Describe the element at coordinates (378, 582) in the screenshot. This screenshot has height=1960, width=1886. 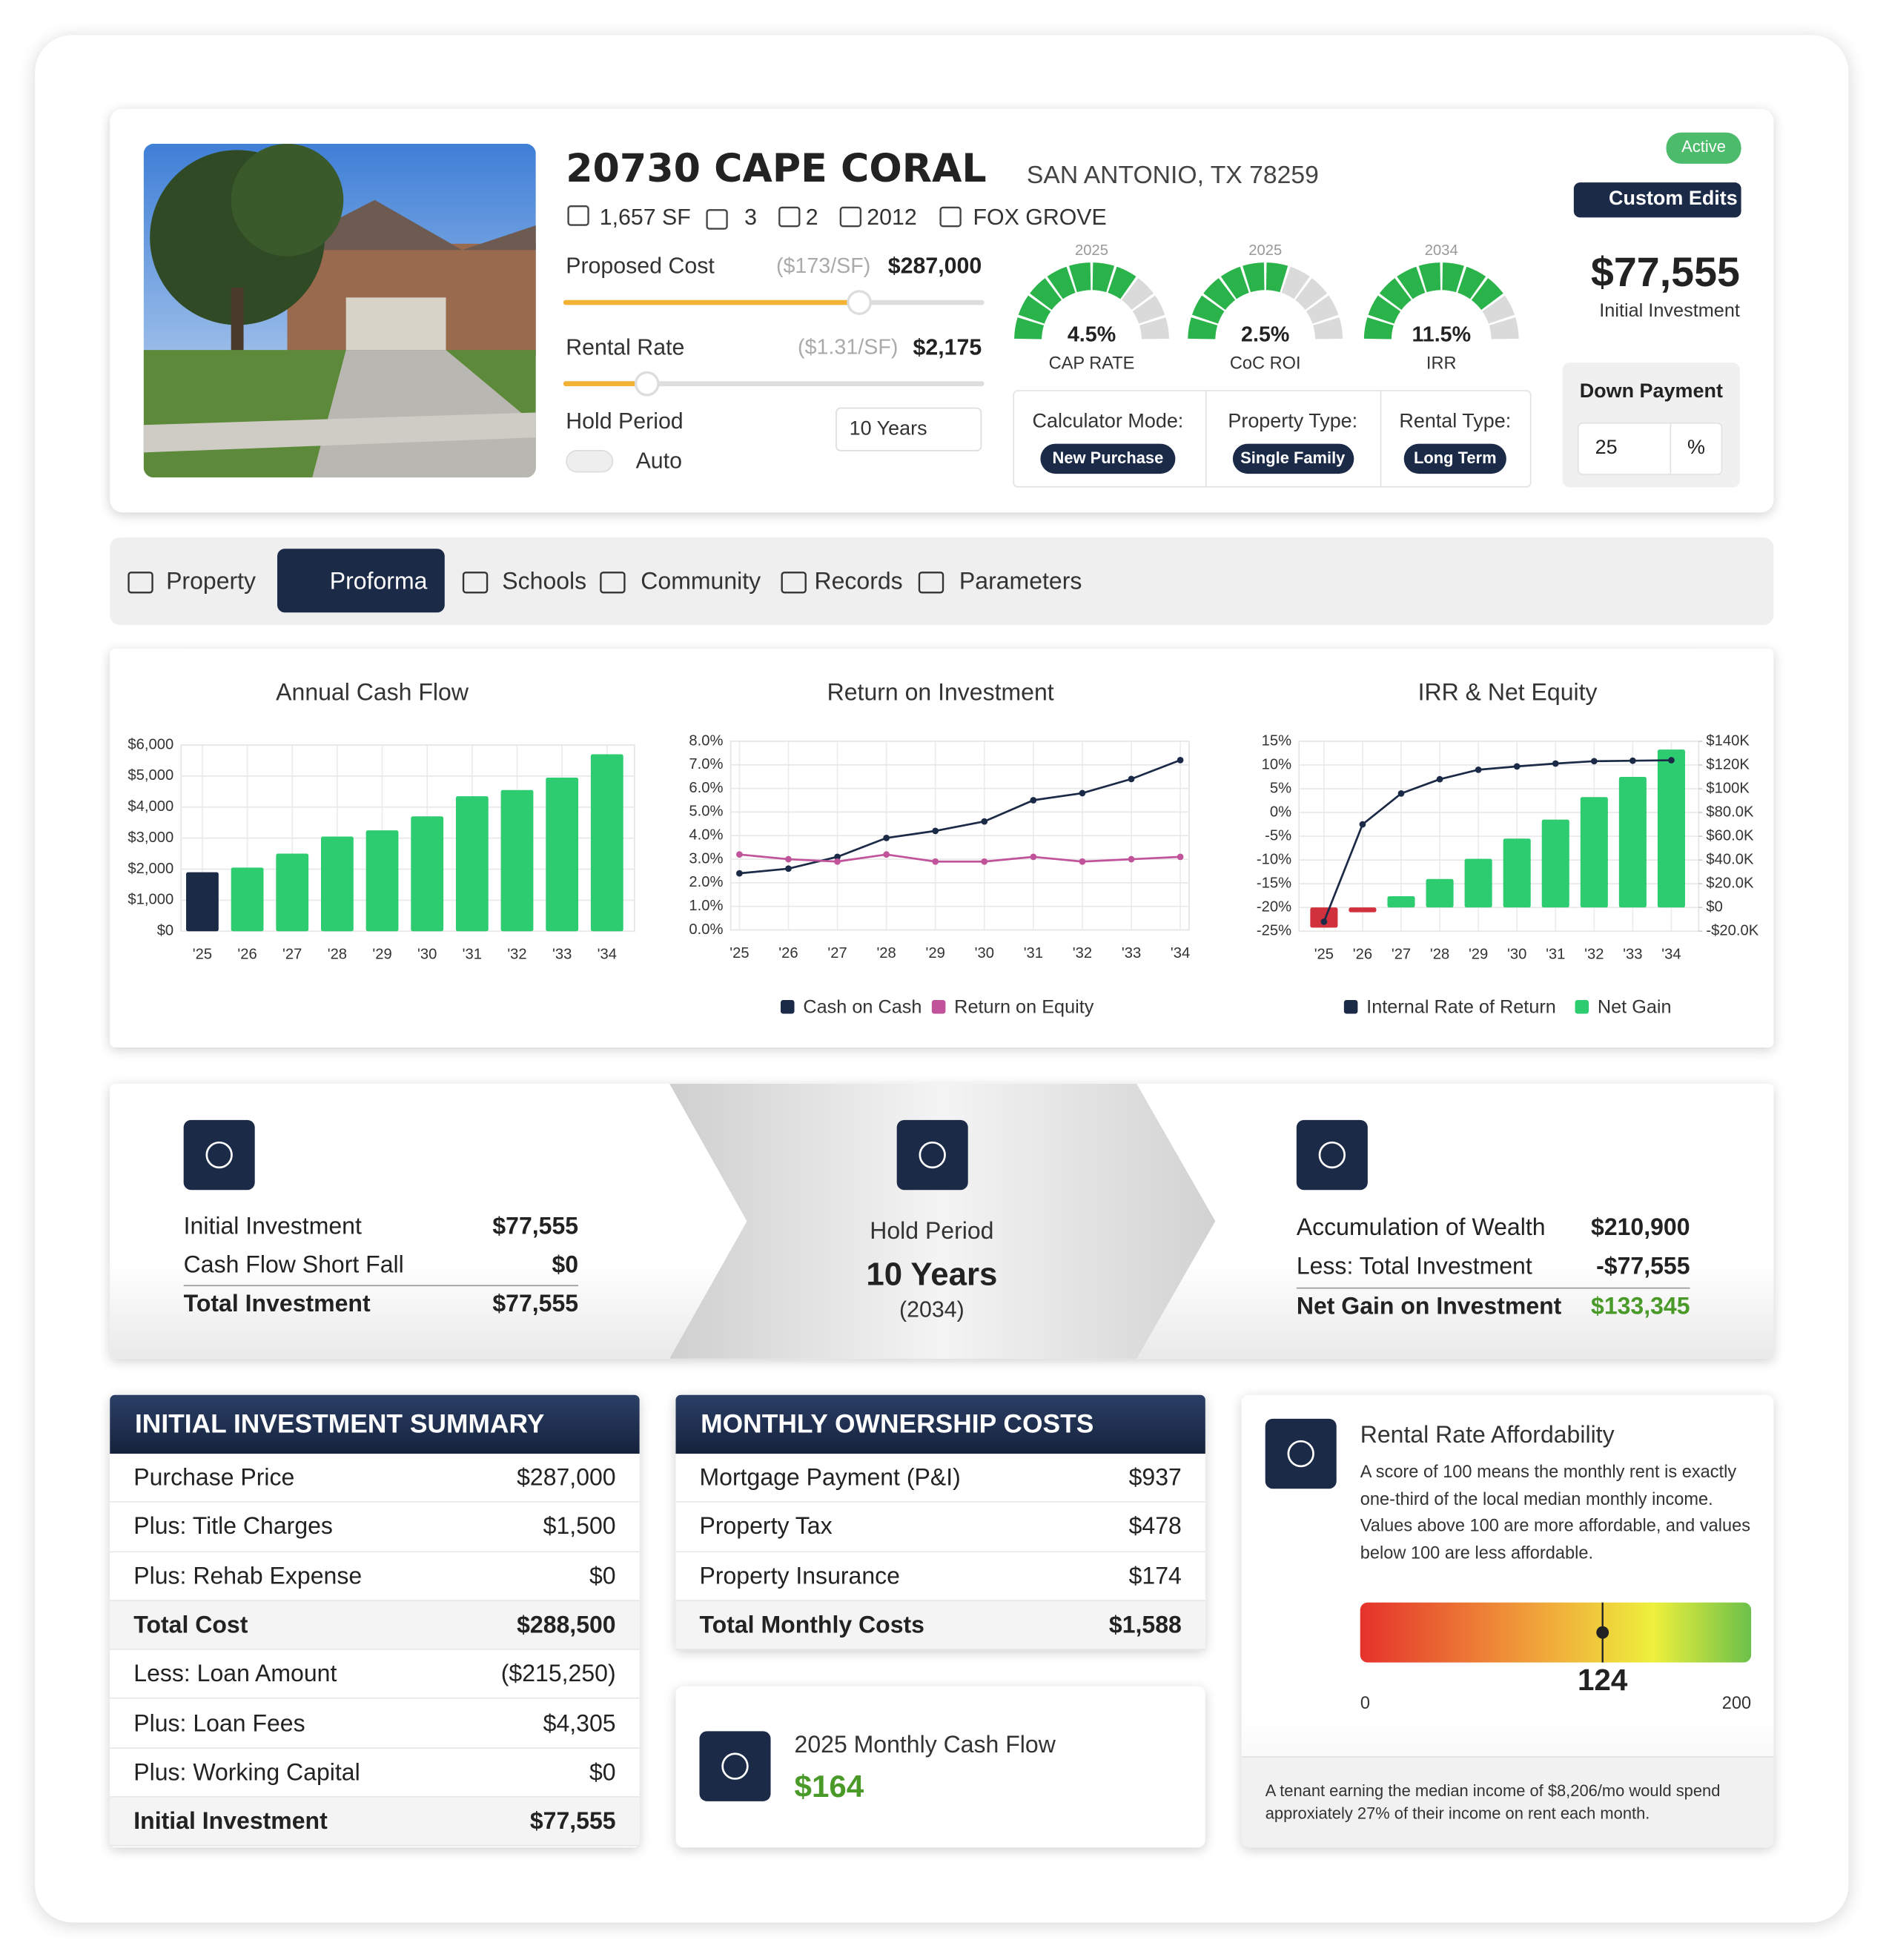
I see `tab: Proforma` at that location.